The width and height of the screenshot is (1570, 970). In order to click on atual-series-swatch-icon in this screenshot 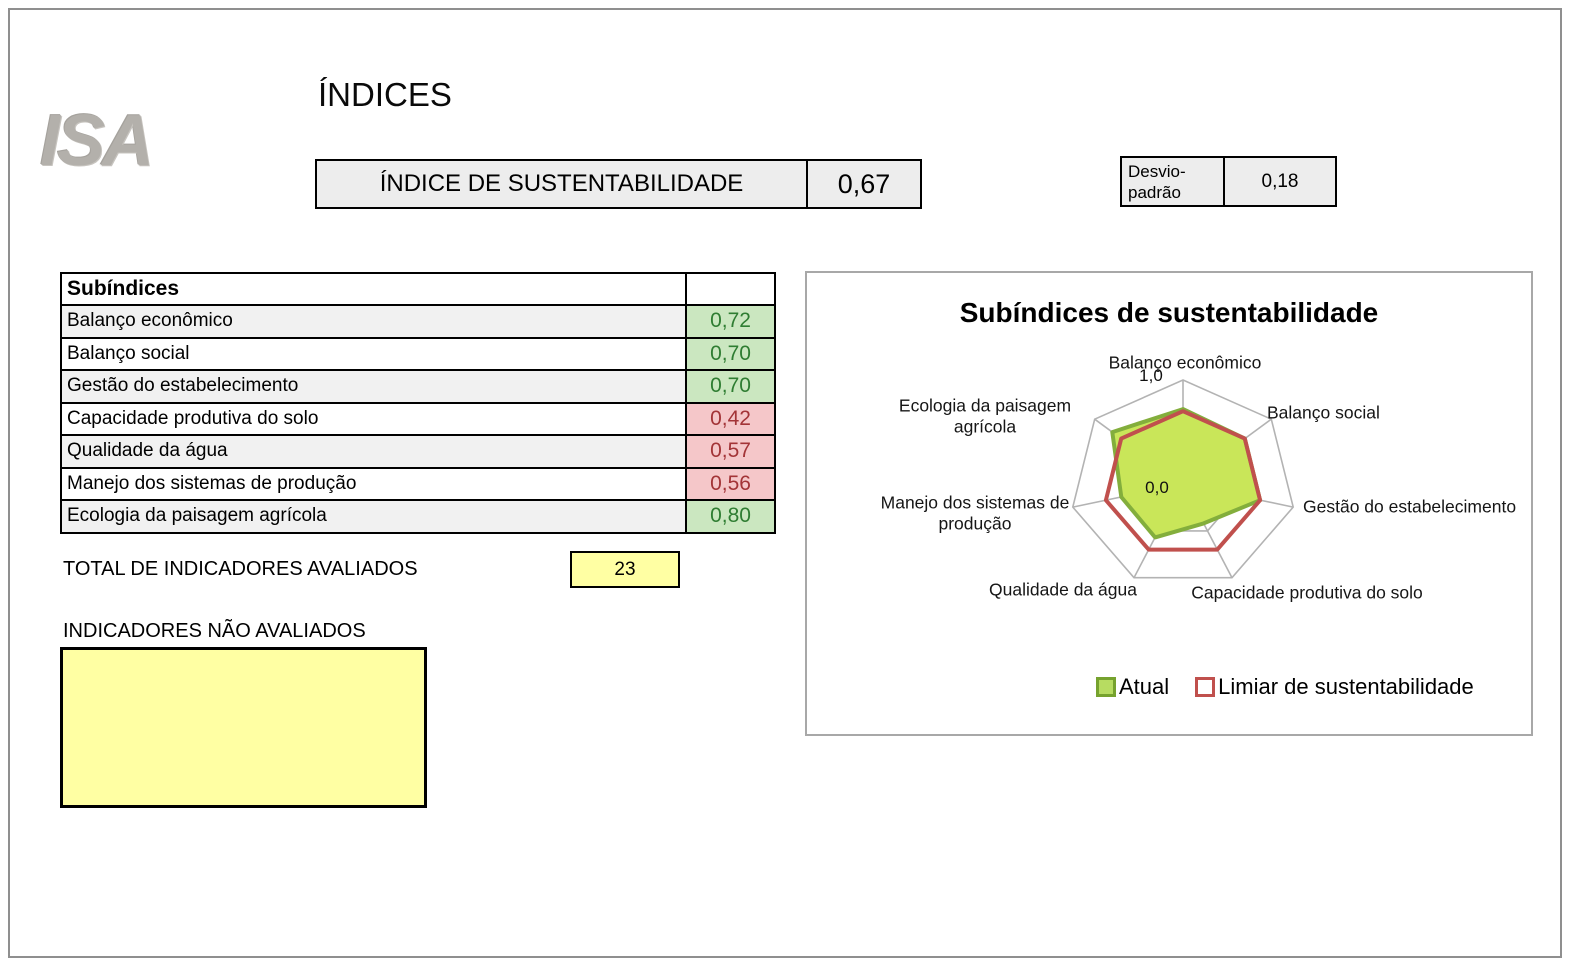, I will do `click(1106, 687)`.